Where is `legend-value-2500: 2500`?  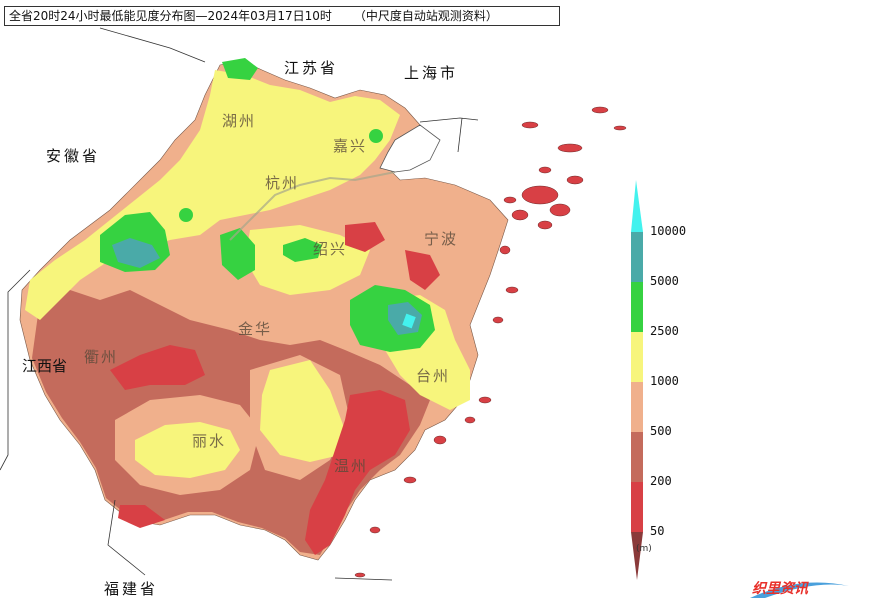 legend-value-2500: 2500 is located at coordinates (664, 331).